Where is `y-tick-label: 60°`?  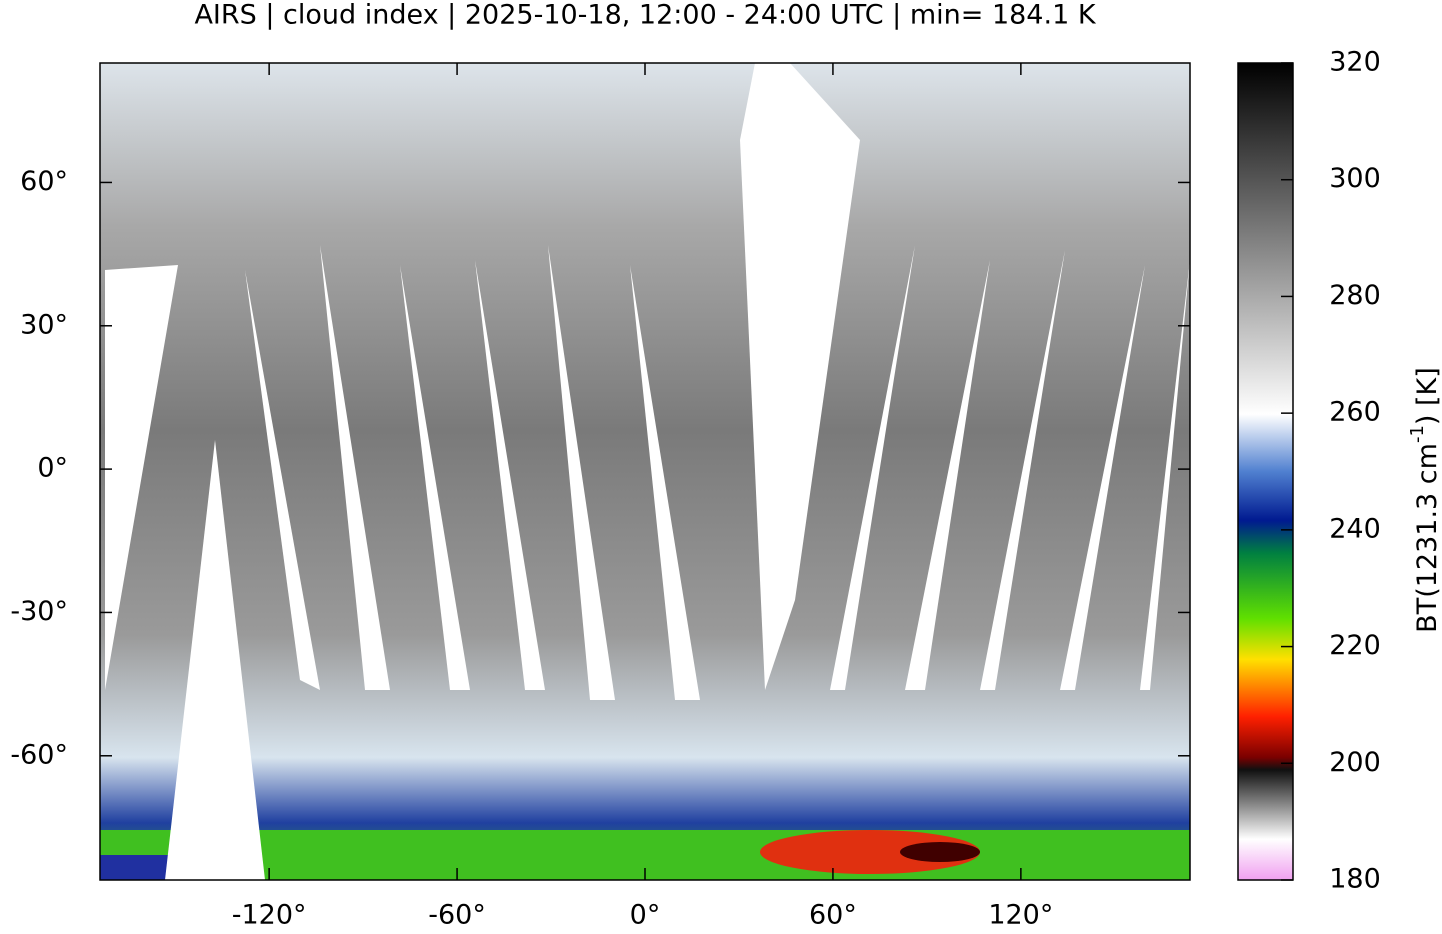
y-tick-label: 60° is located at coordinates (44, 181).